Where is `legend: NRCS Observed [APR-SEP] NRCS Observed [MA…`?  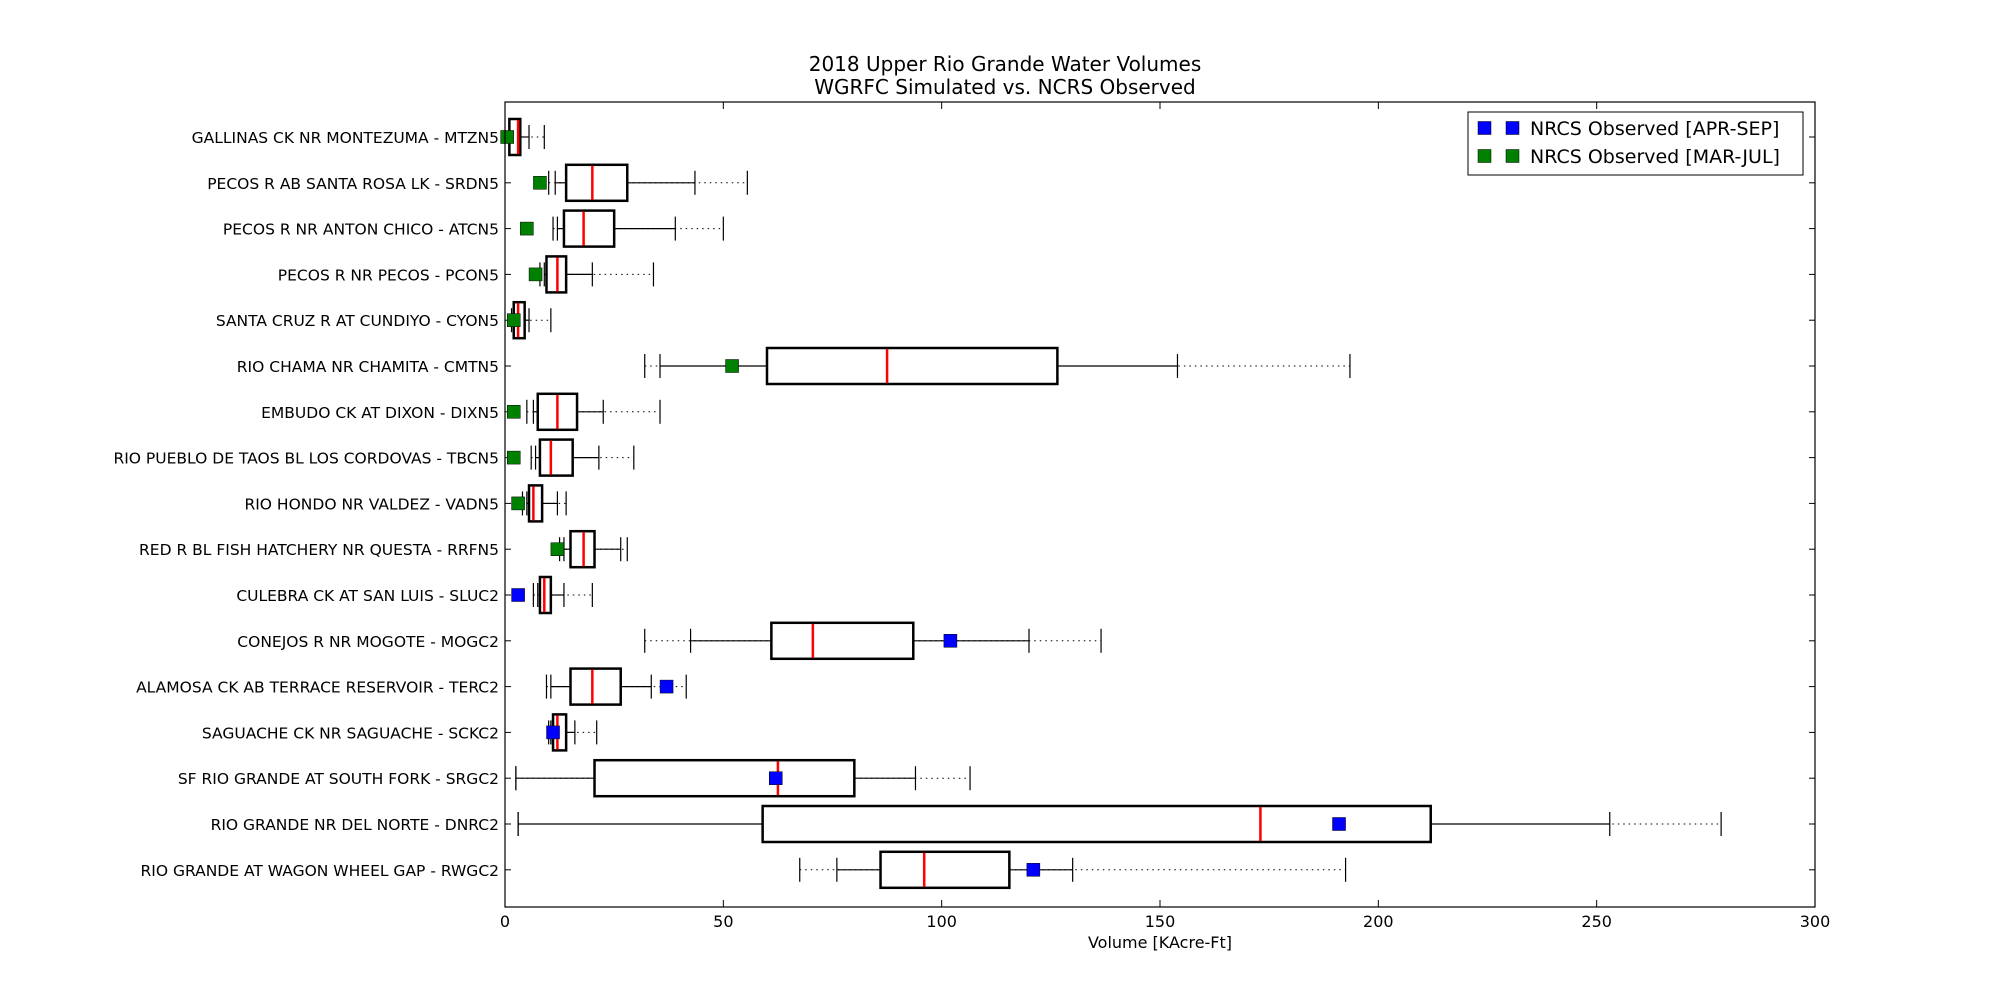 legend: NRCS Observed [APR-SEP] NRCS Observed [MA… is located at coordinates (1635, 143).